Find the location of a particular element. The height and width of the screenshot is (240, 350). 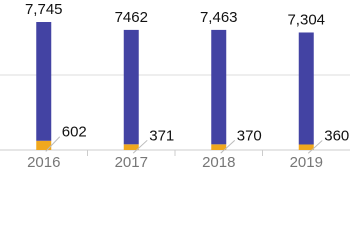

x-tick-label: 2016 is located at coordinates (43, 162).